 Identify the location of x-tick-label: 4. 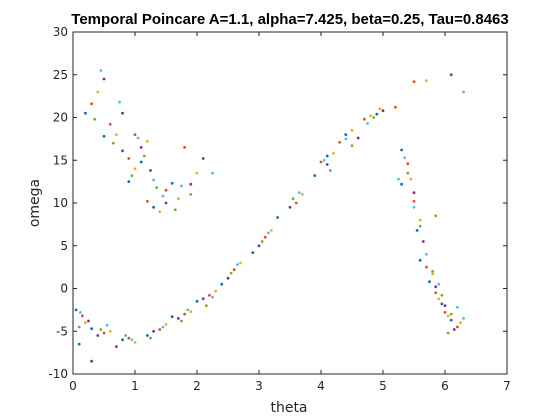
(321, 386).